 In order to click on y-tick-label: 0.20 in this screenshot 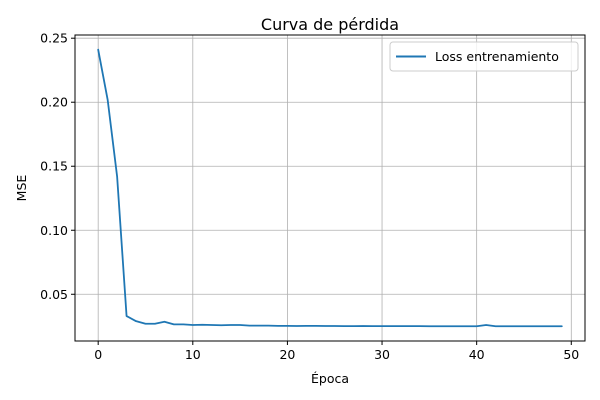, I will do `click(54, 102)`.